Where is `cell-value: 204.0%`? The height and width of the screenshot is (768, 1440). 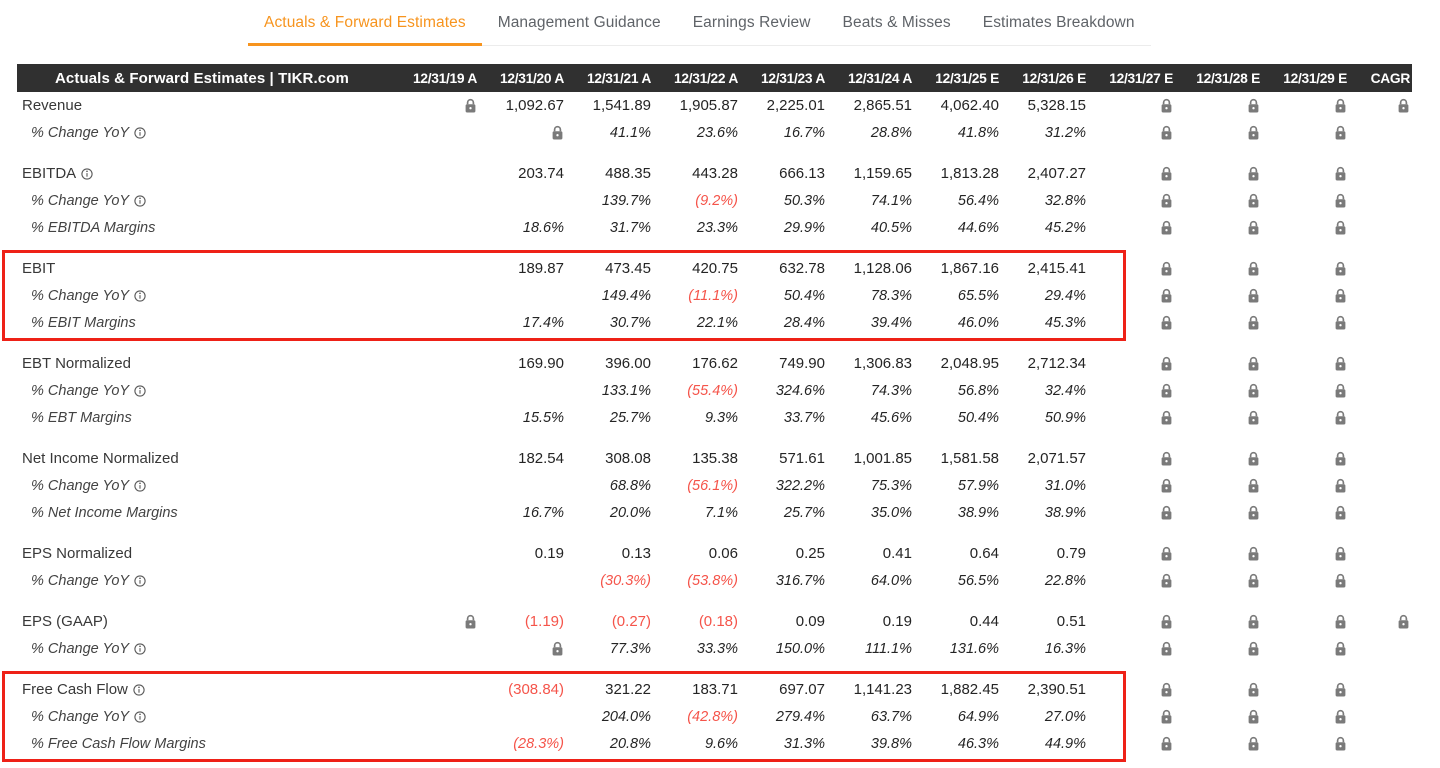 cell-value: 204.0% is located at coordinates (626, 716).